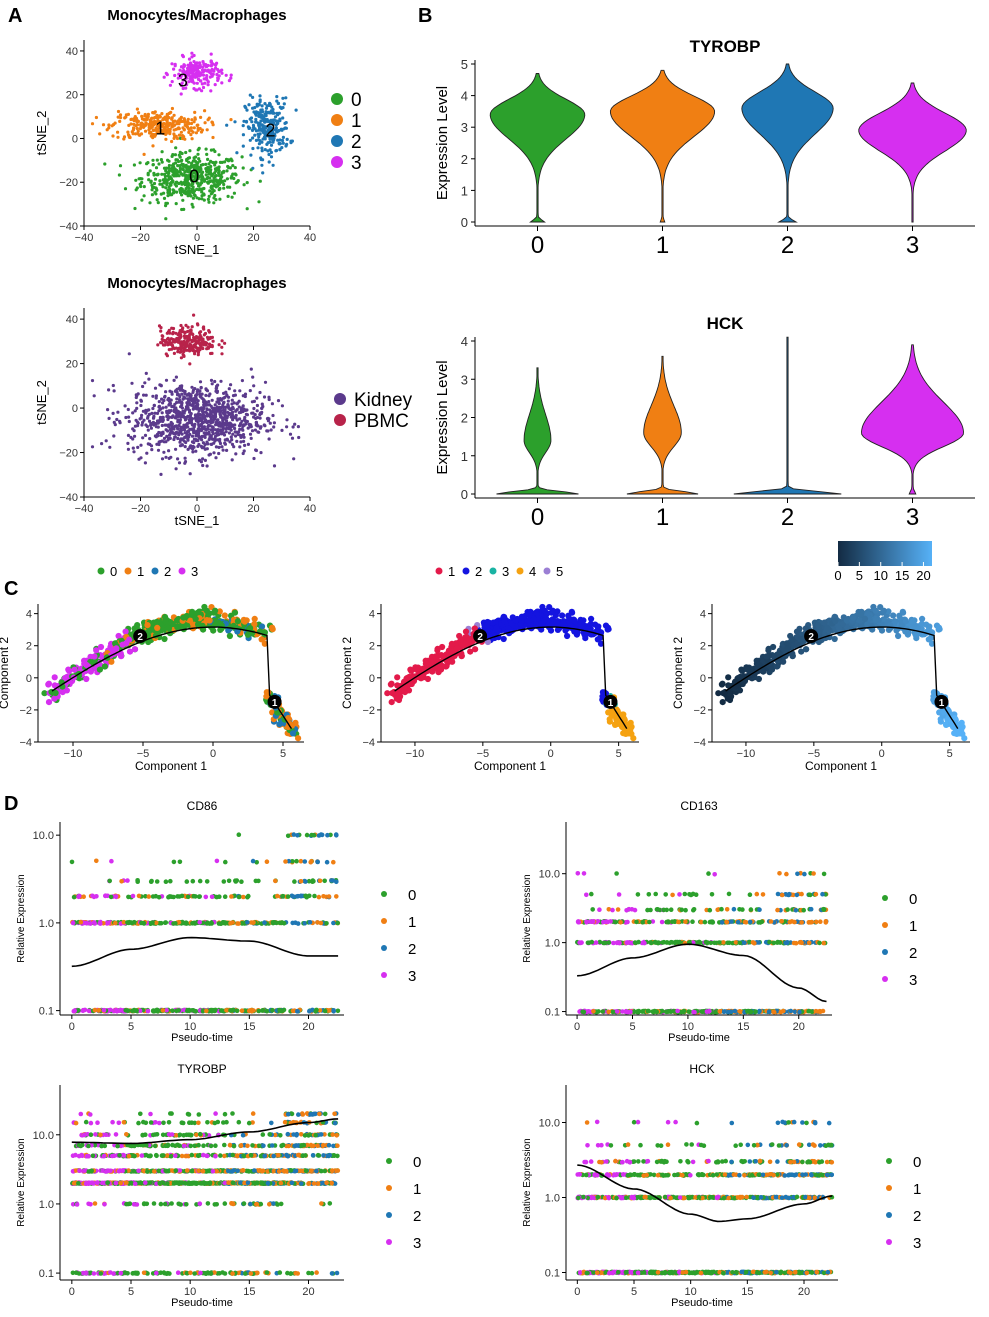 The width and height of the screenshot is (989, 1317). What do you see at coordinates (202, 806) in the screenshot?
I see `chart-title: CD86` at bounding box center [202, 806].